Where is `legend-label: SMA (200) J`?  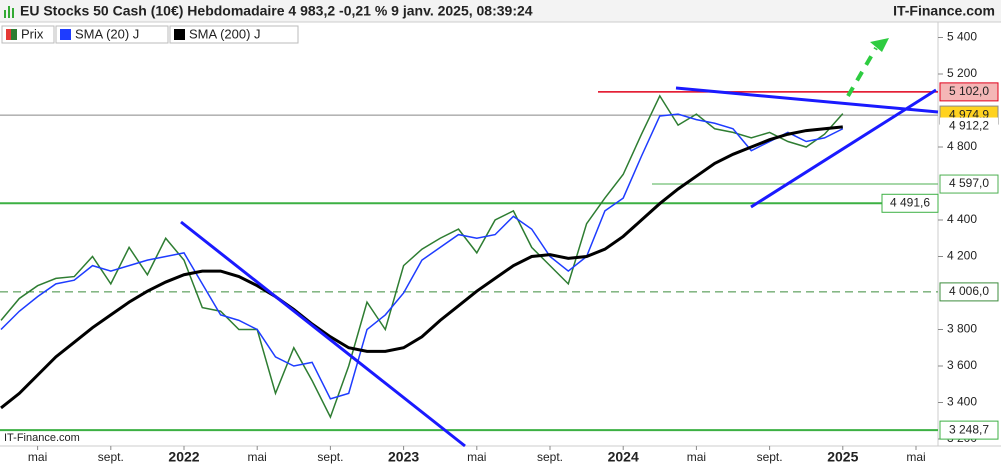 legend-label: SMA (200) J is located at coordinates (225, 33).